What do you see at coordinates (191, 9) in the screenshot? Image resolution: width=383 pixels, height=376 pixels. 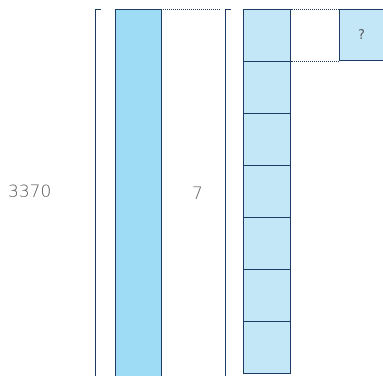 I see `connector-dotted-line-top` at bounding box center [191, 9].